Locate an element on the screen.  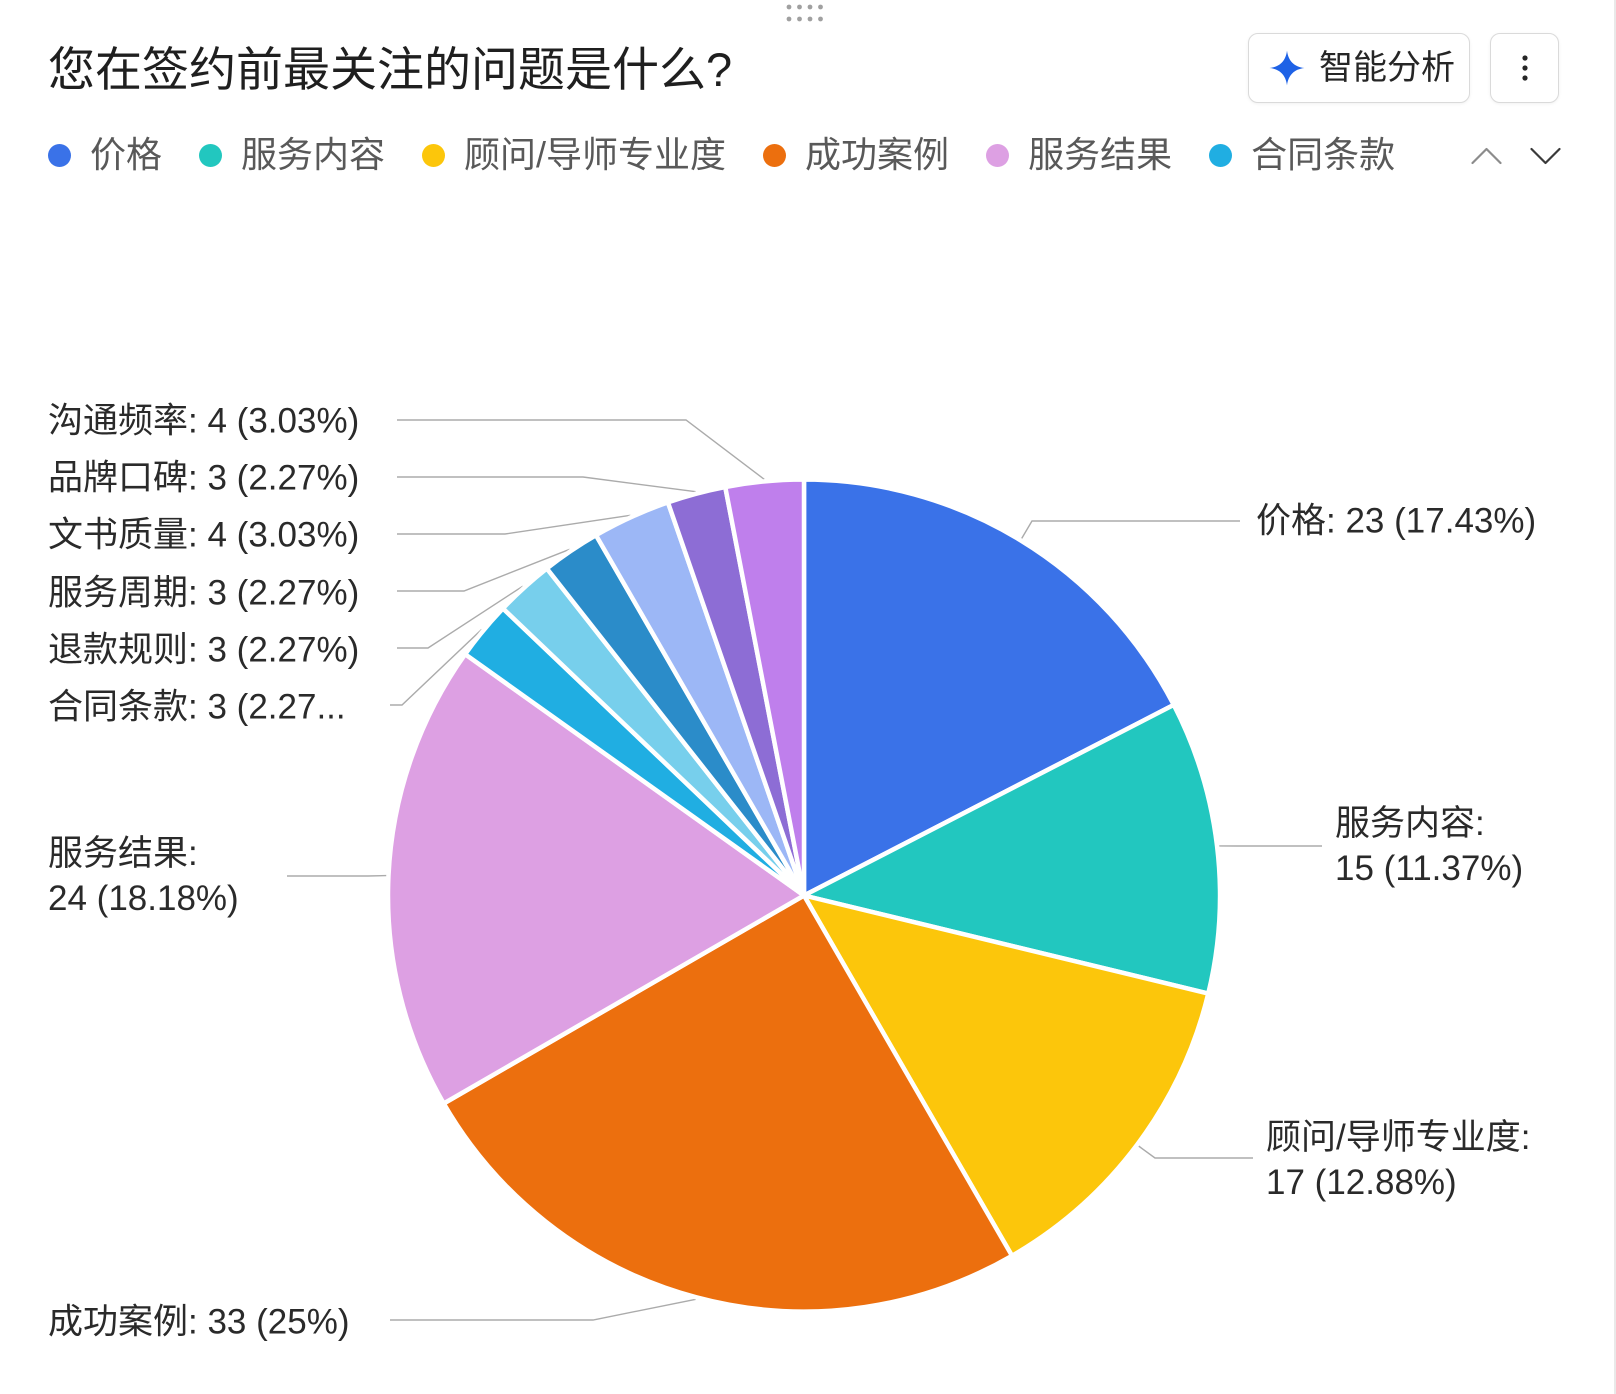
legend-item-3: 顾问/导师专业度 is located at coordinates (574, 155).